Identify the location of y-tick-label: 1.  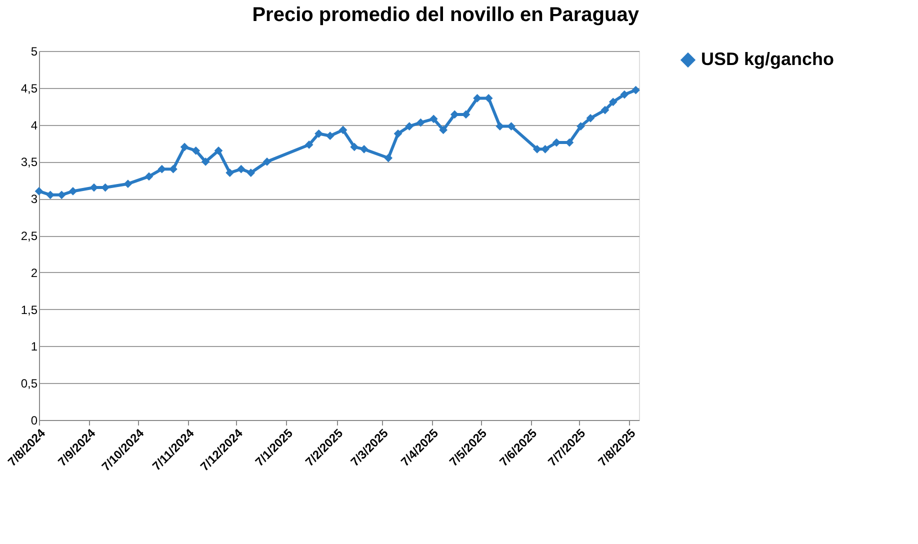
(34, 347).